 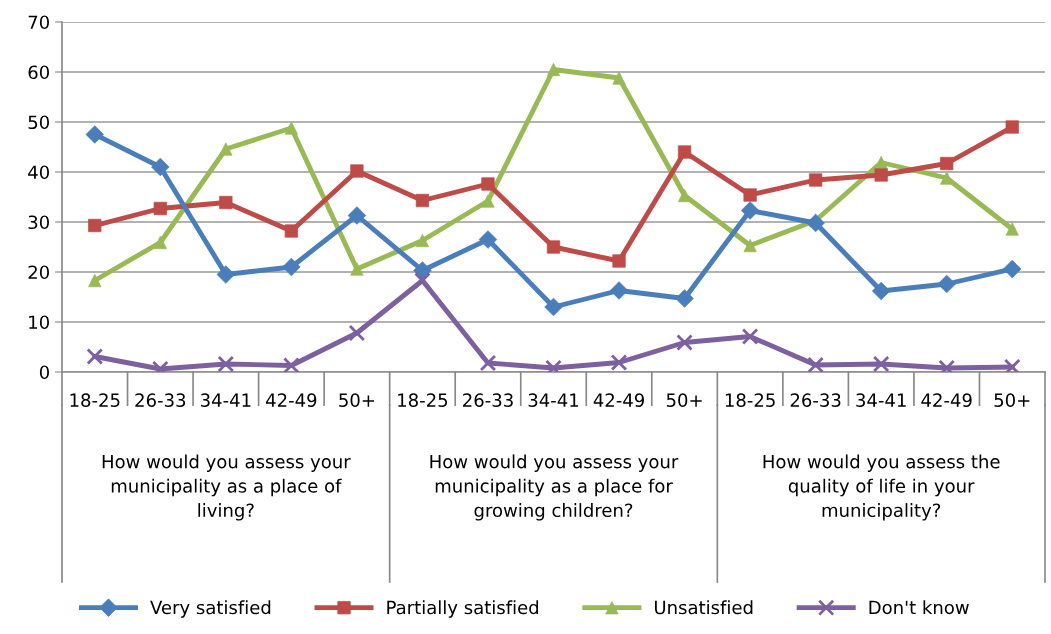 I want to click on y-tick-label: 0, so click(x=44, y=372).